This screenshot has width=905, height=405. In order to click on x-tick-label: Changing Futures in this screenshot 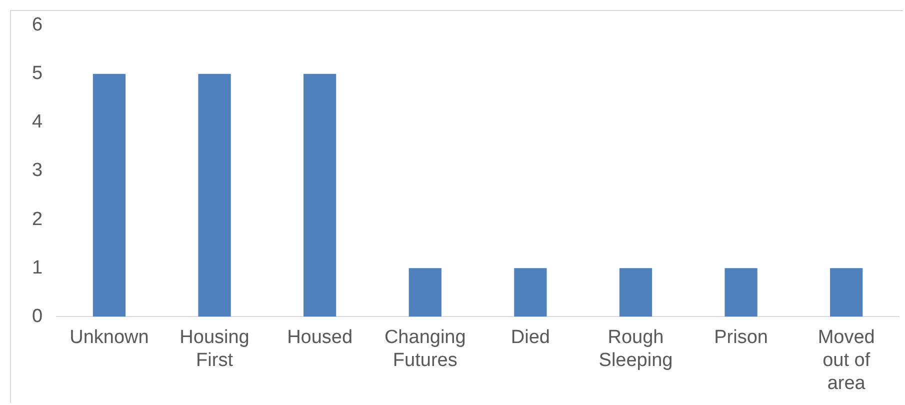, I will do `click(425, 349)`.